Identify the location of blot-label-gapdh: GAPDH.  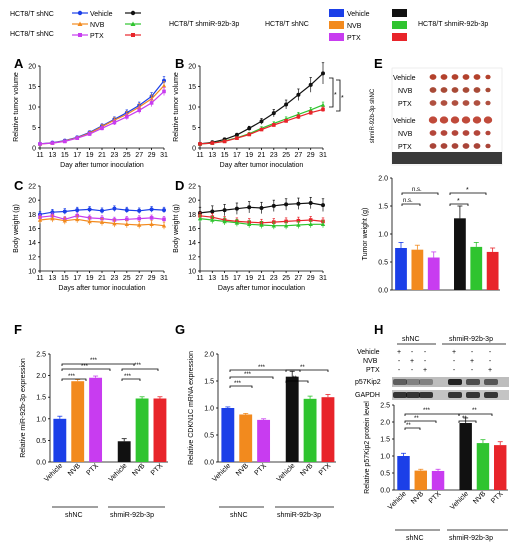
(367, 395).